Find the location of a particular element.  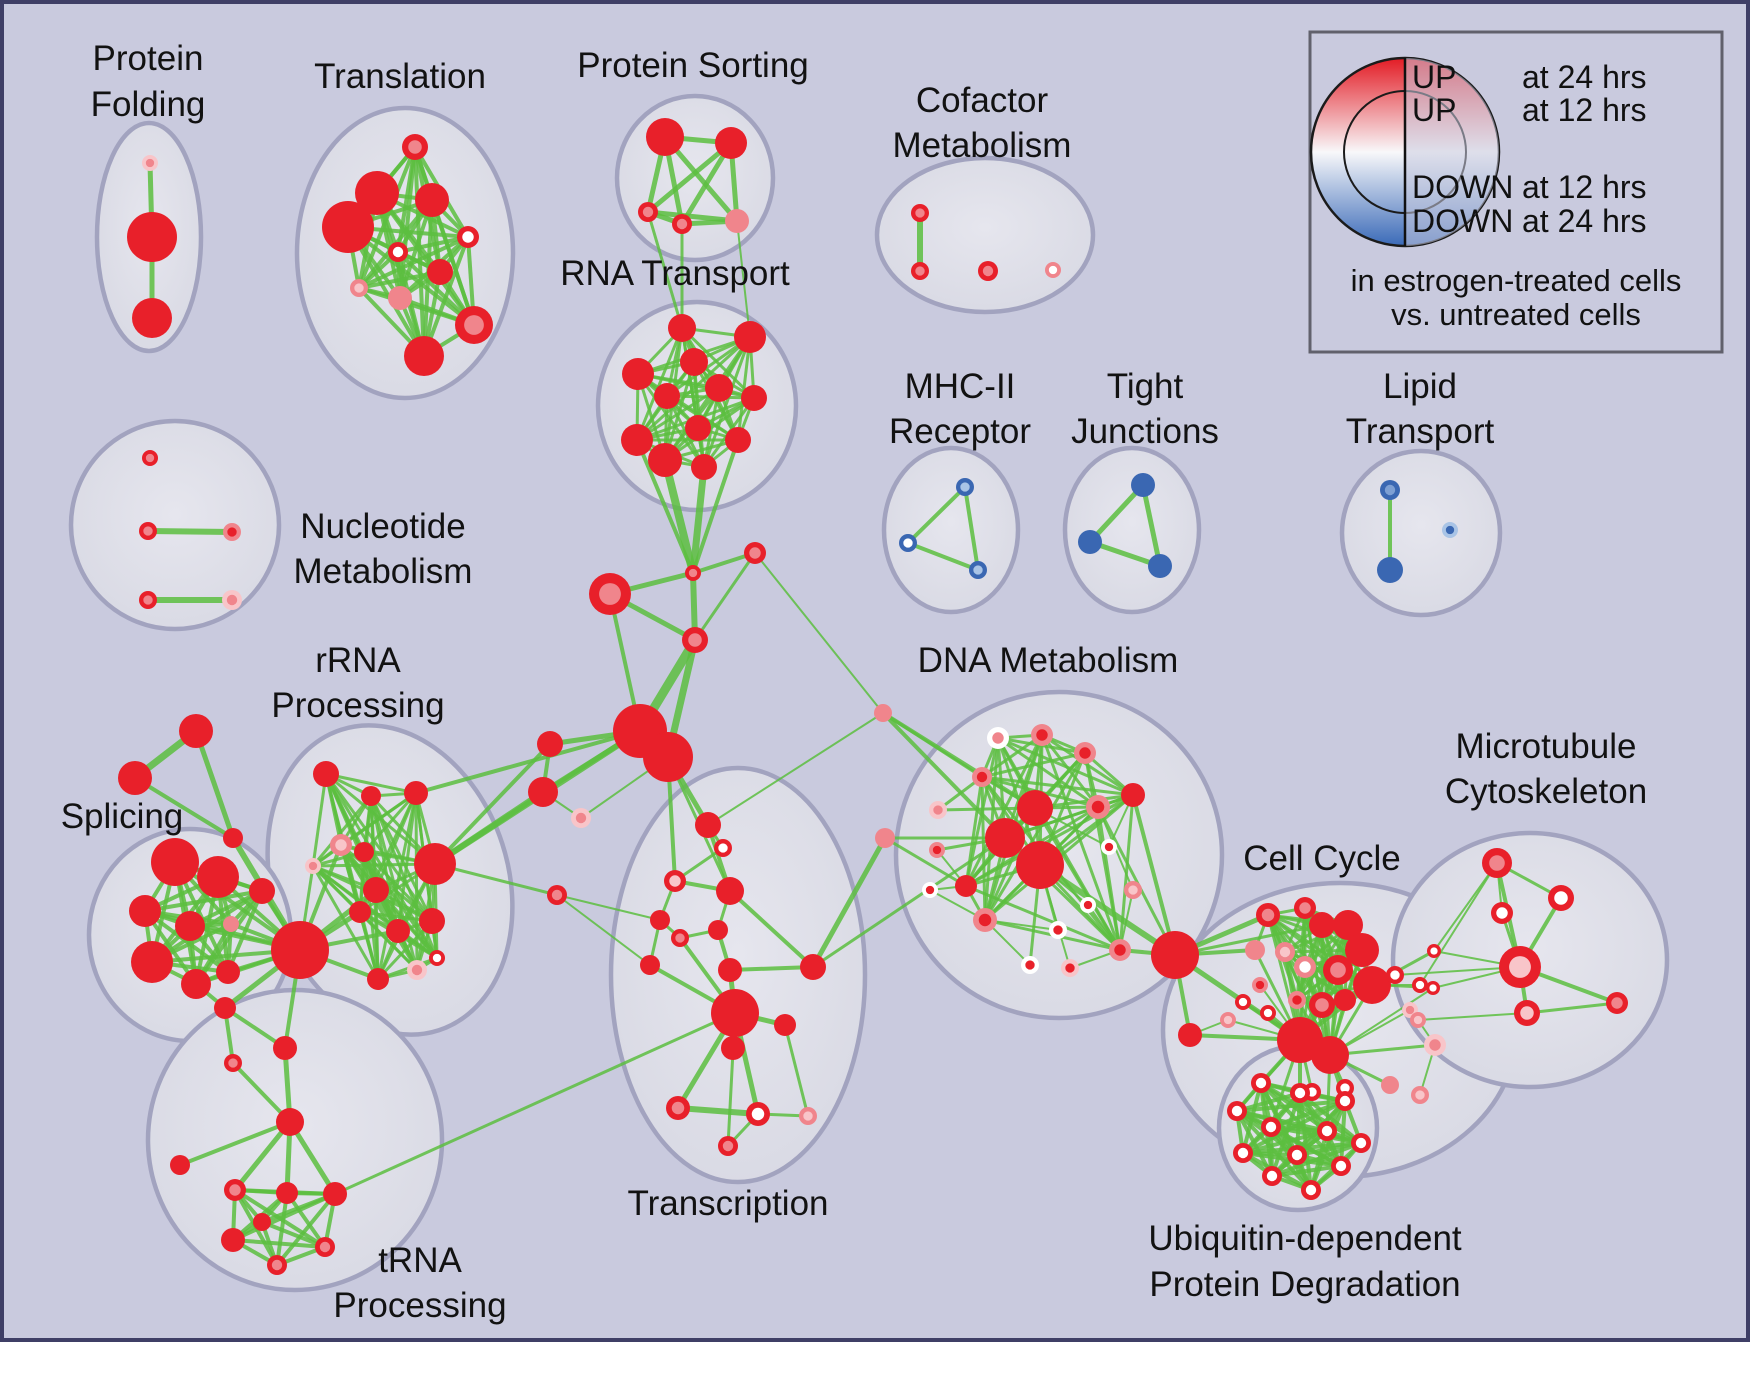

node-cc11 is located at coordinates (1260, 985).